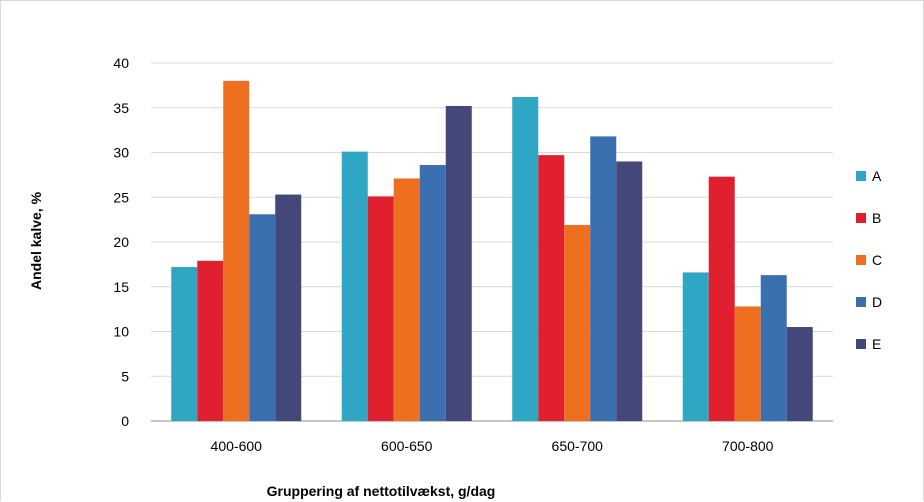 This screenshot has width=924, height=502. What do you see at coordinates (237, 446) in the screenshot?
I see `x-tick-label: 400-600` at bounding box center [237, 446].